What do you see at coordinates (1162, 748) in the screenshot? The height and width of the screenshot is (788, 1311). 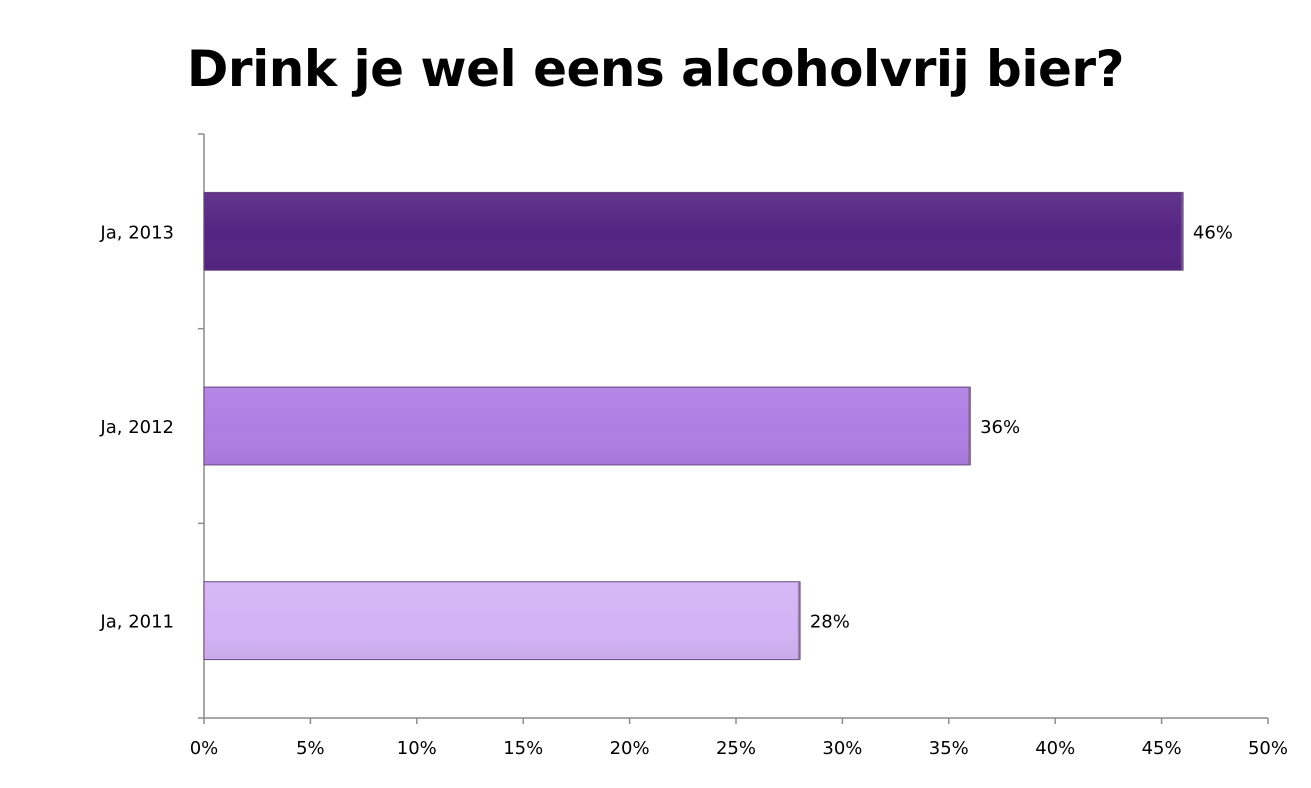 I see `x-tick-label: 45%` at bounding box center [1162, 748].